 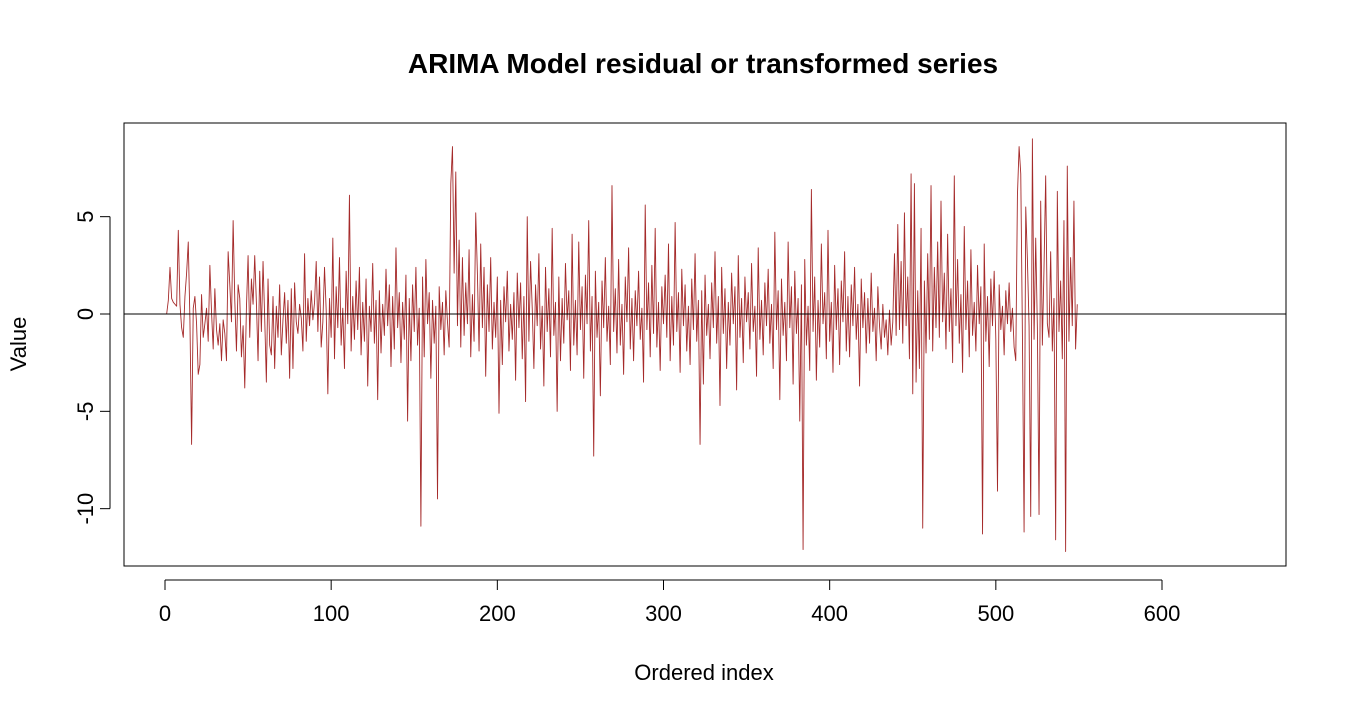 I want to click on y-tick-label: -5, so click(x=85, y=412).